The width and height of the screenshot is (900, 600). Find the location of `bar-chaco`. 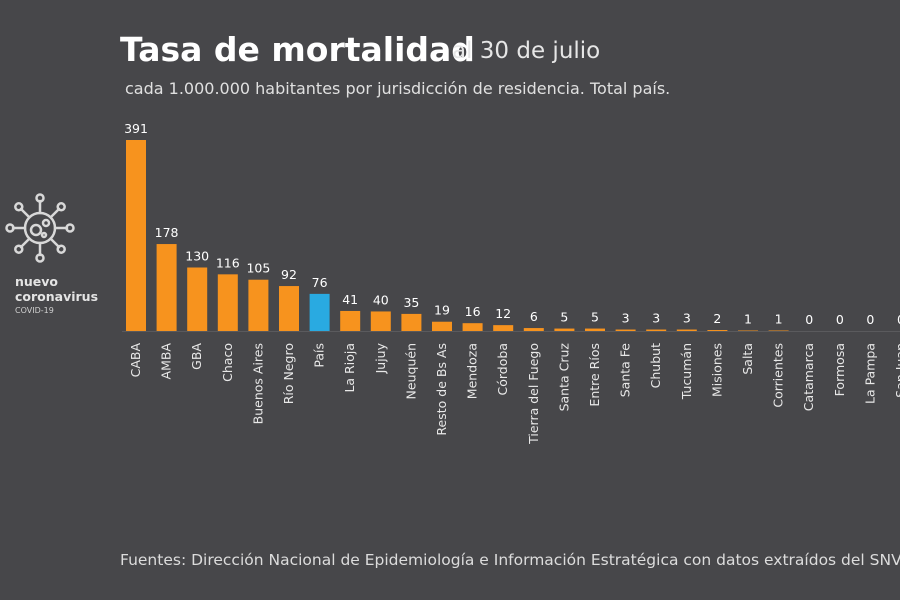

bar-chaco is located at coordinates (227, 302).